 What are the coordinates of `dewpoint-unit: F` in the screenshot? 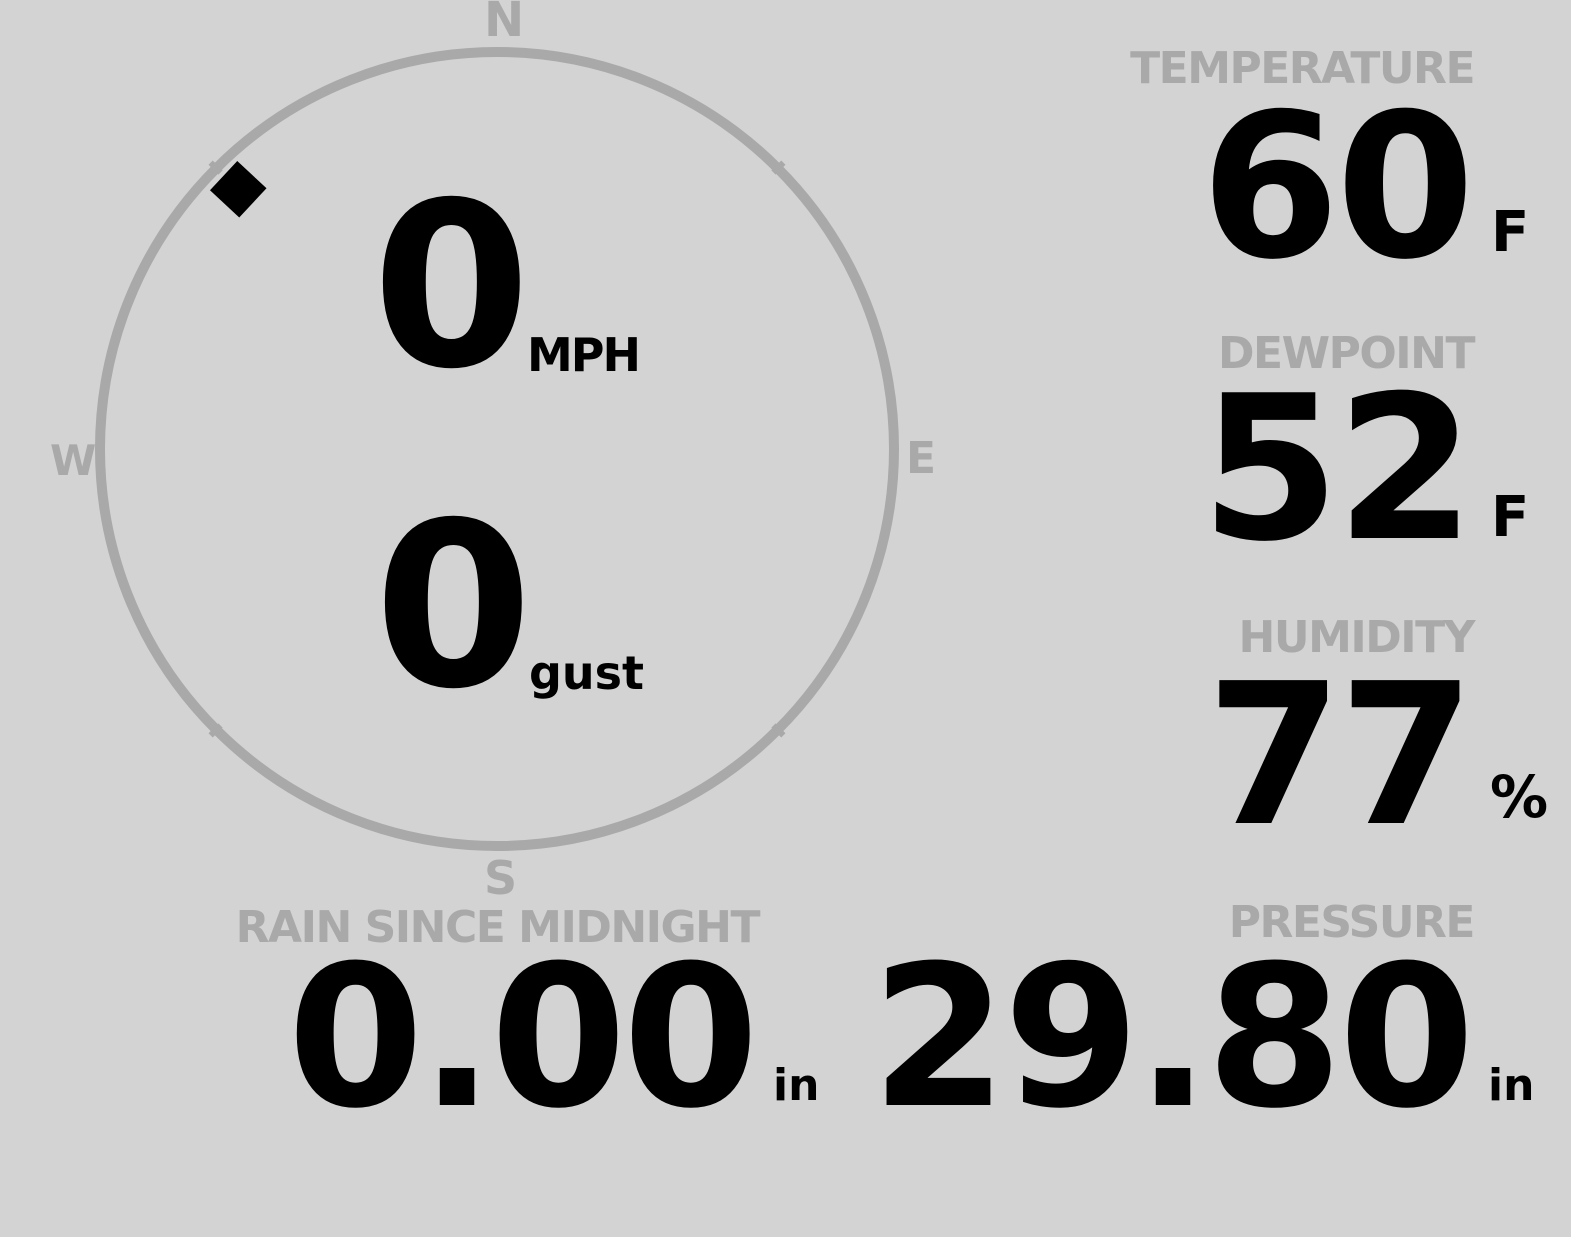 It's located at (1510, 517).